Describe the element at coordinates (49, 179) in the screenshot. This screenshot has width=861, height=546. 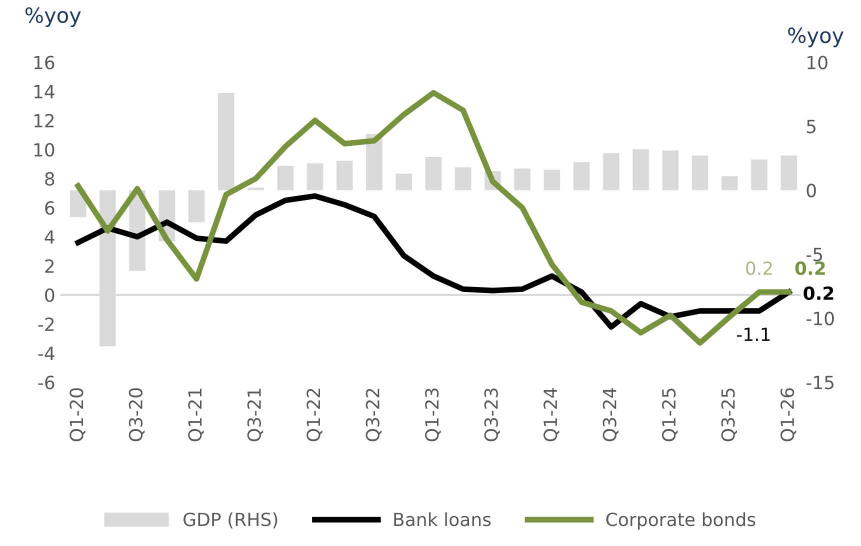
I see `y-tick-label: 8` at that location.